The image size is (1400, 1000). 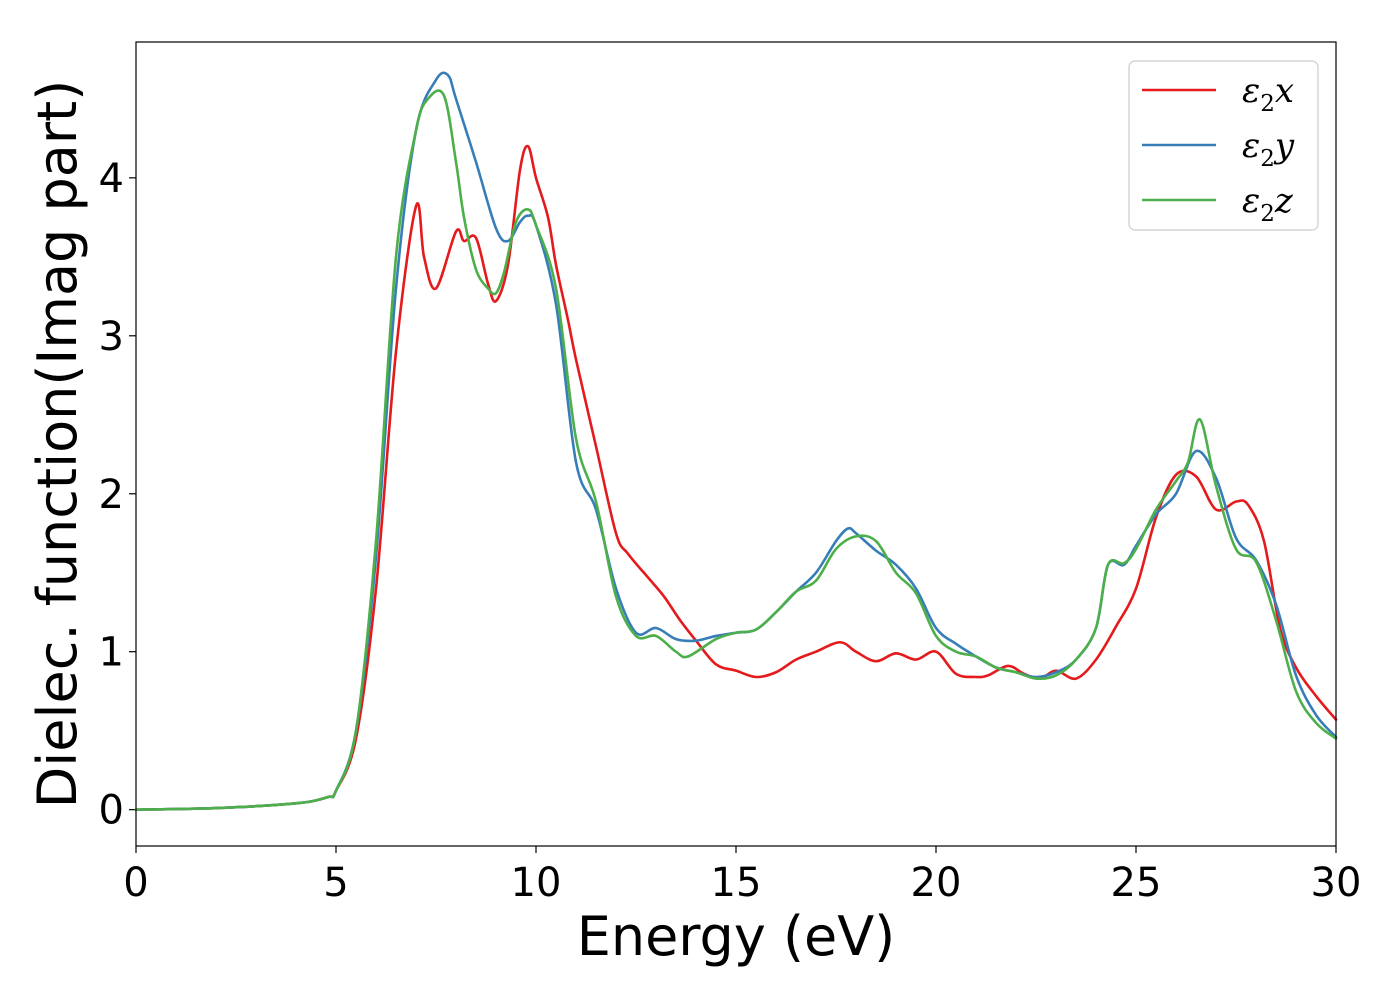 I want to click on legend-label-y: ε2y, so click(x=1268, y=149).